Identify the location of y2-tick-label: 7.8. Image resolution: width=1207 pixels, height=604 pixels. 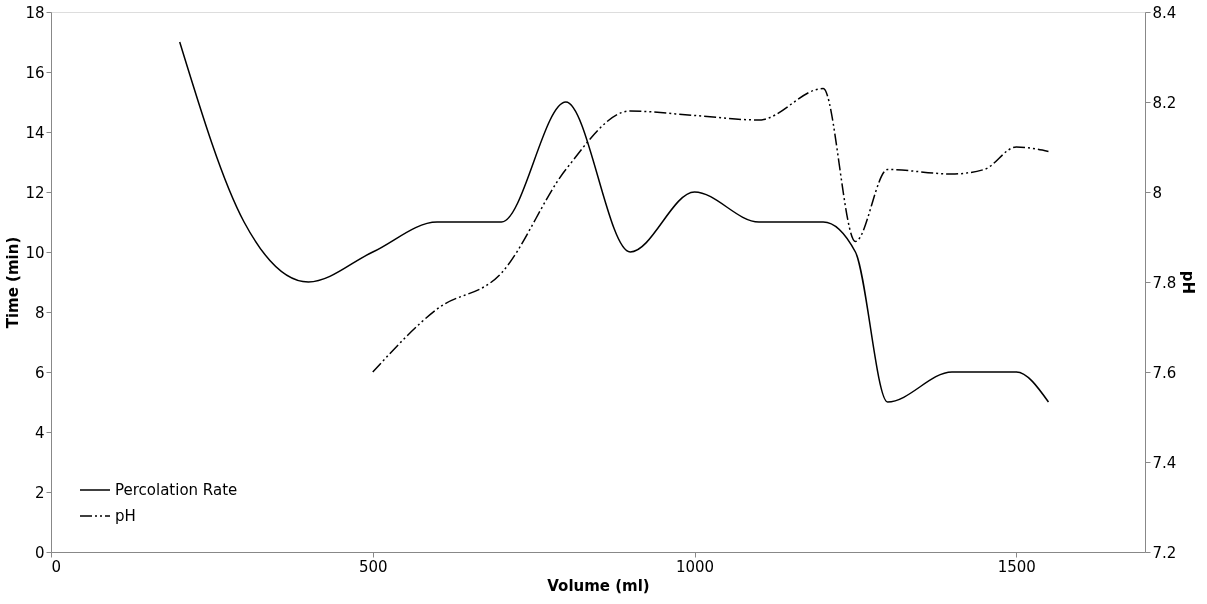
(1164, 282).